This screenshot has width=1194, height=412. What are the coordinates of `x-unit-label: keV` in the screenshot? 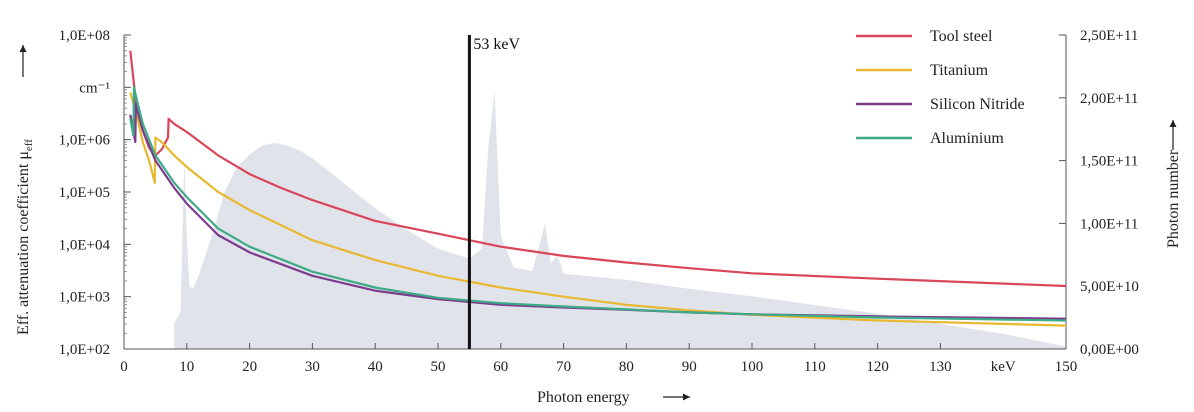 It's located at (1003, 367).